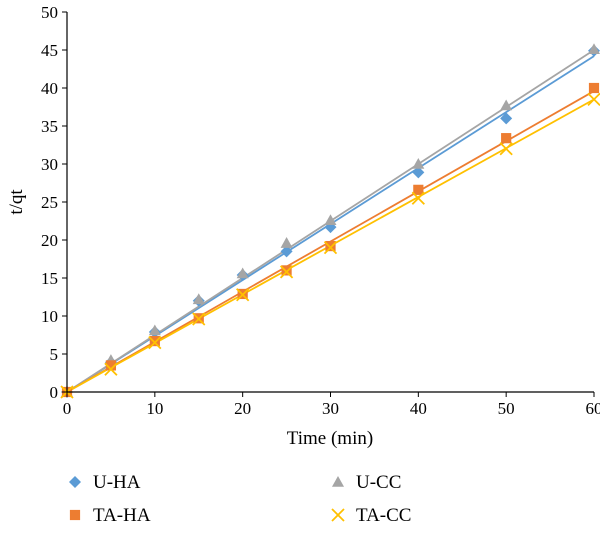 This screenshot has width=600, height=533. Describe the element at coordinates (49, 278) in the screenshot. I see `y-tick-label: 15` at that location.